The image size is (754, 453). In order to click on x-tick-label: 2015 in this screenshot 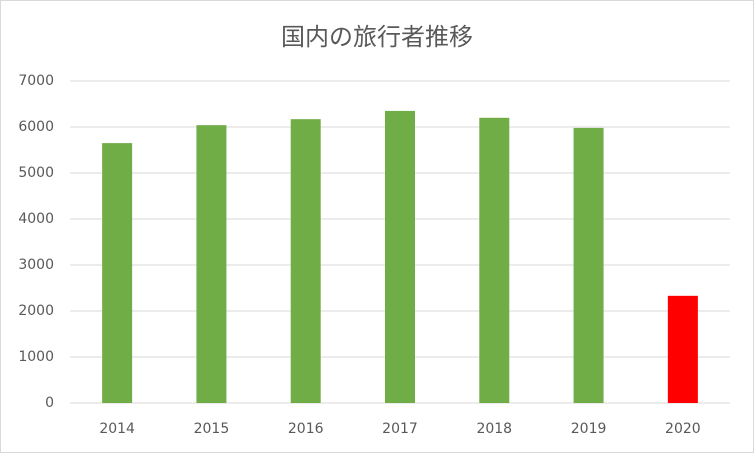, I will do `click(212, 429)`.